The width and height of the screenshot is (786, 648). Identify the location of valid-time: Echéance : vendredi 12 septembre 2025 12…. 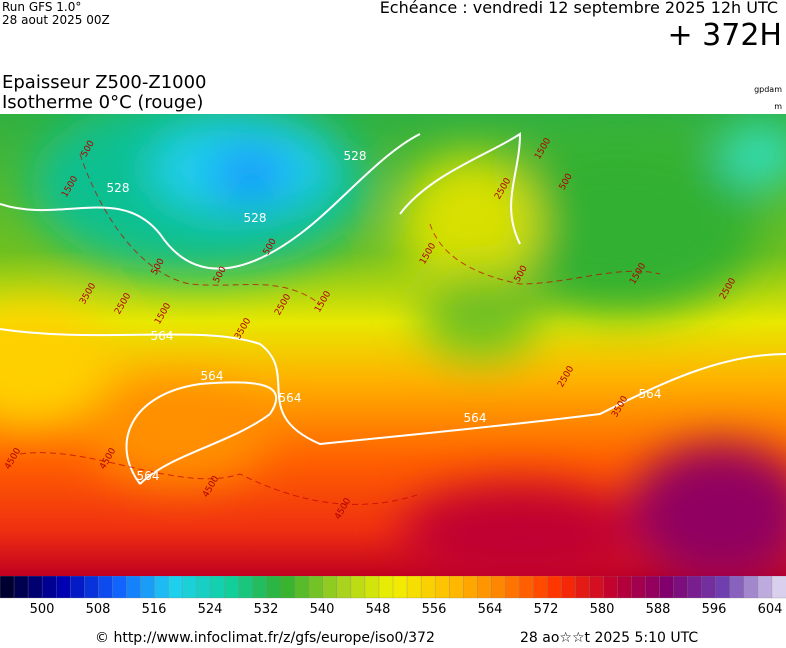
(578, 8).